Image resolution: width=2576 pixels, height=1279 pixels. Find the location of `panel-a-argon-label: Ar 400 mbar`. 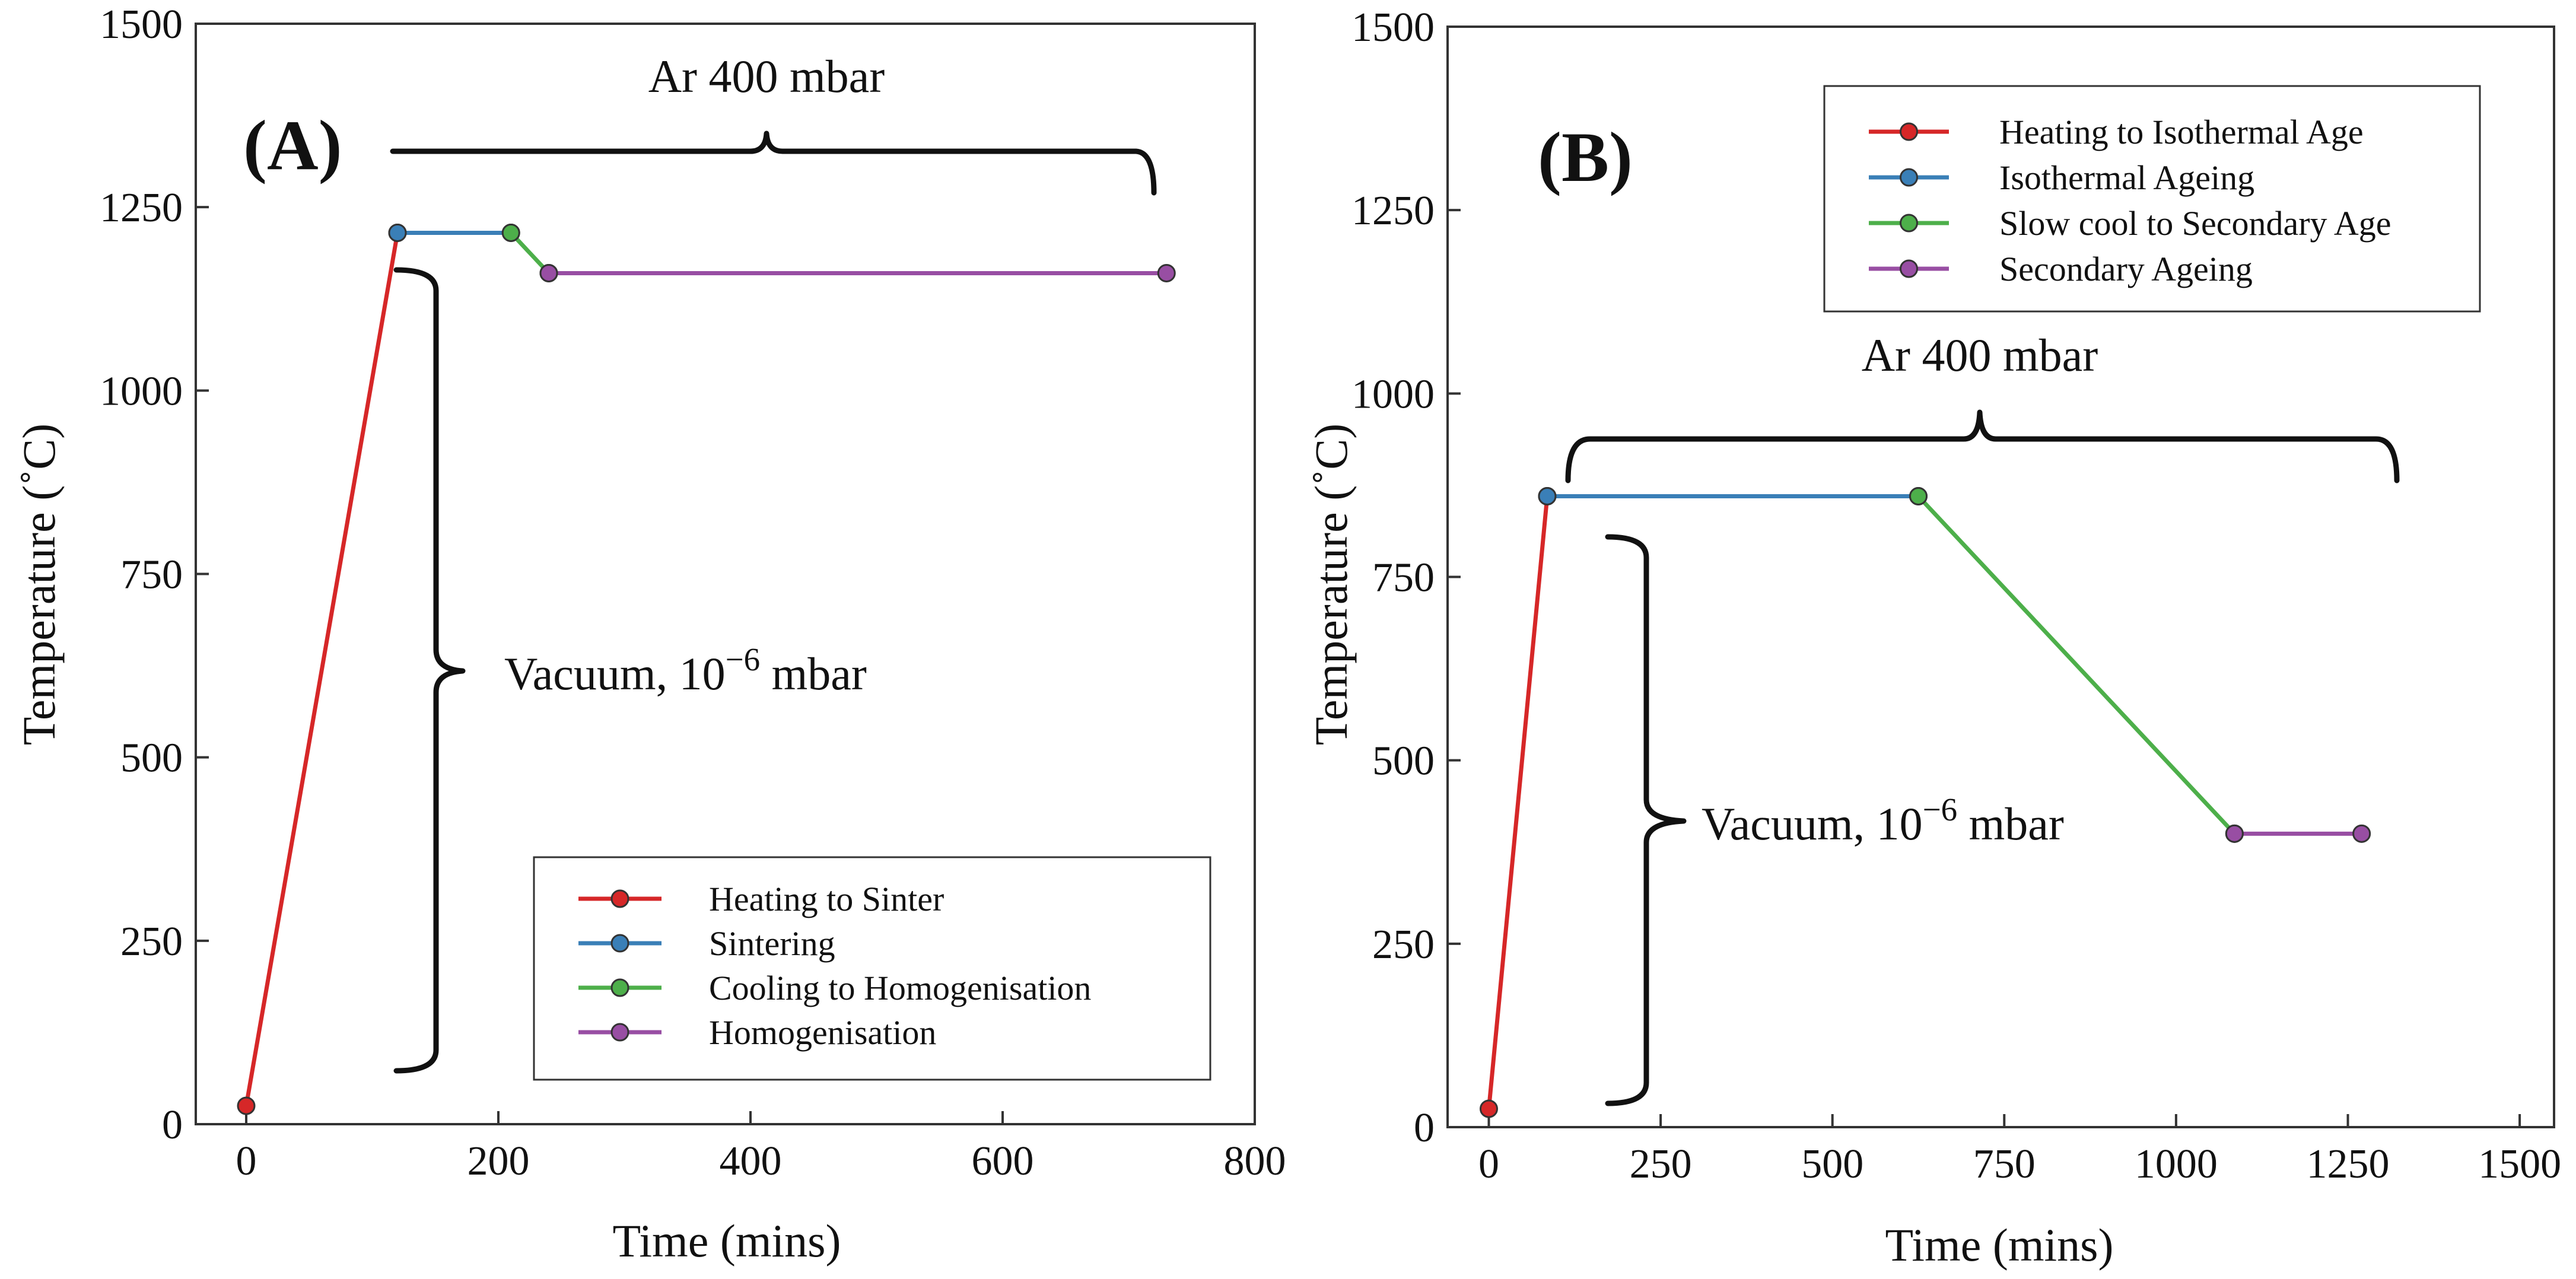

panel-a-argon-label: Ar 400 mbar is located at coordinates (766, 76).